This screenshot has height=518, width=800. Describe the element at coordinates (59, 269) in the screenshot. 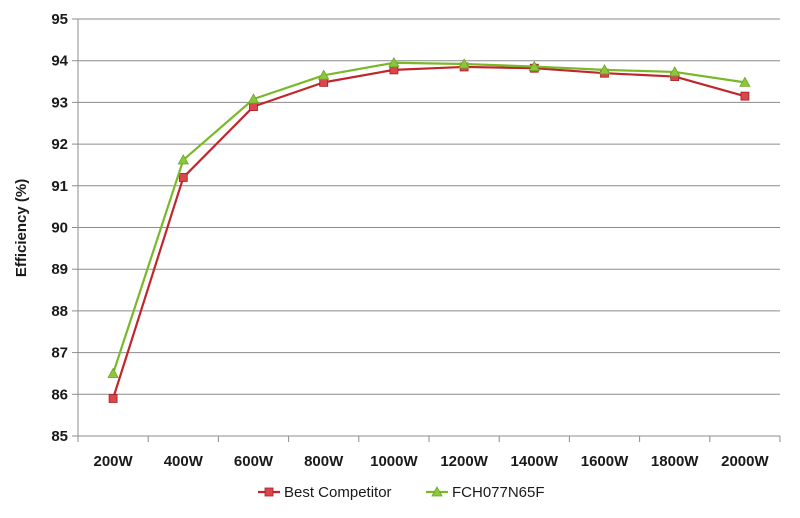

I see `y-tick-label: 89` at that location.